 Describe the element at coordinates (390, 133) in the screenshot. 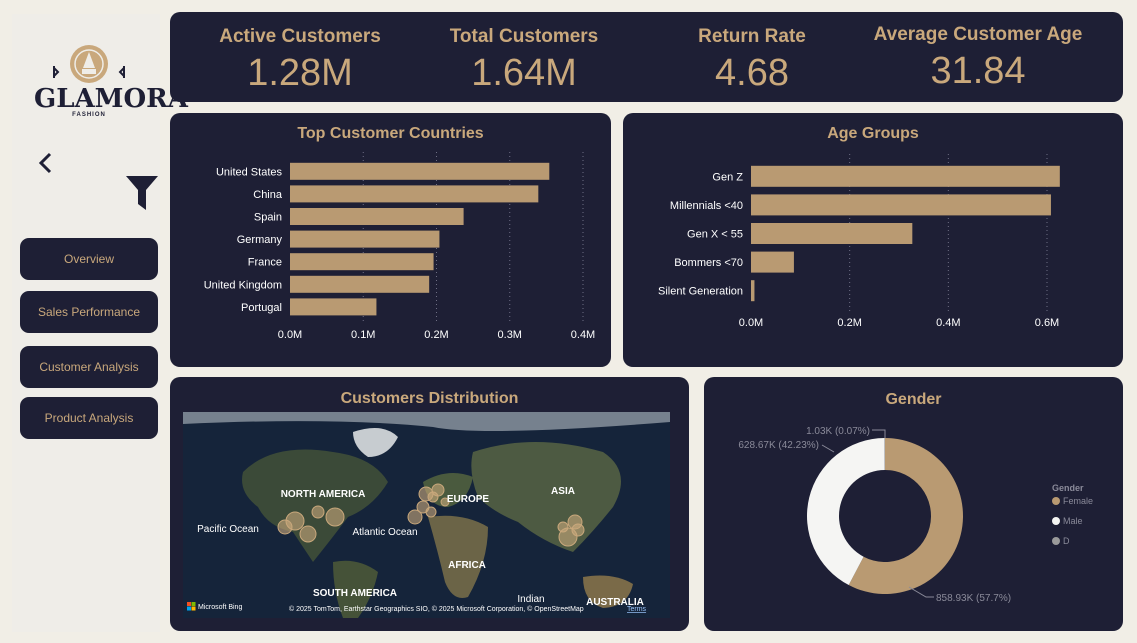

I see `countries-chart-title: Top Customer Countries` at that location.